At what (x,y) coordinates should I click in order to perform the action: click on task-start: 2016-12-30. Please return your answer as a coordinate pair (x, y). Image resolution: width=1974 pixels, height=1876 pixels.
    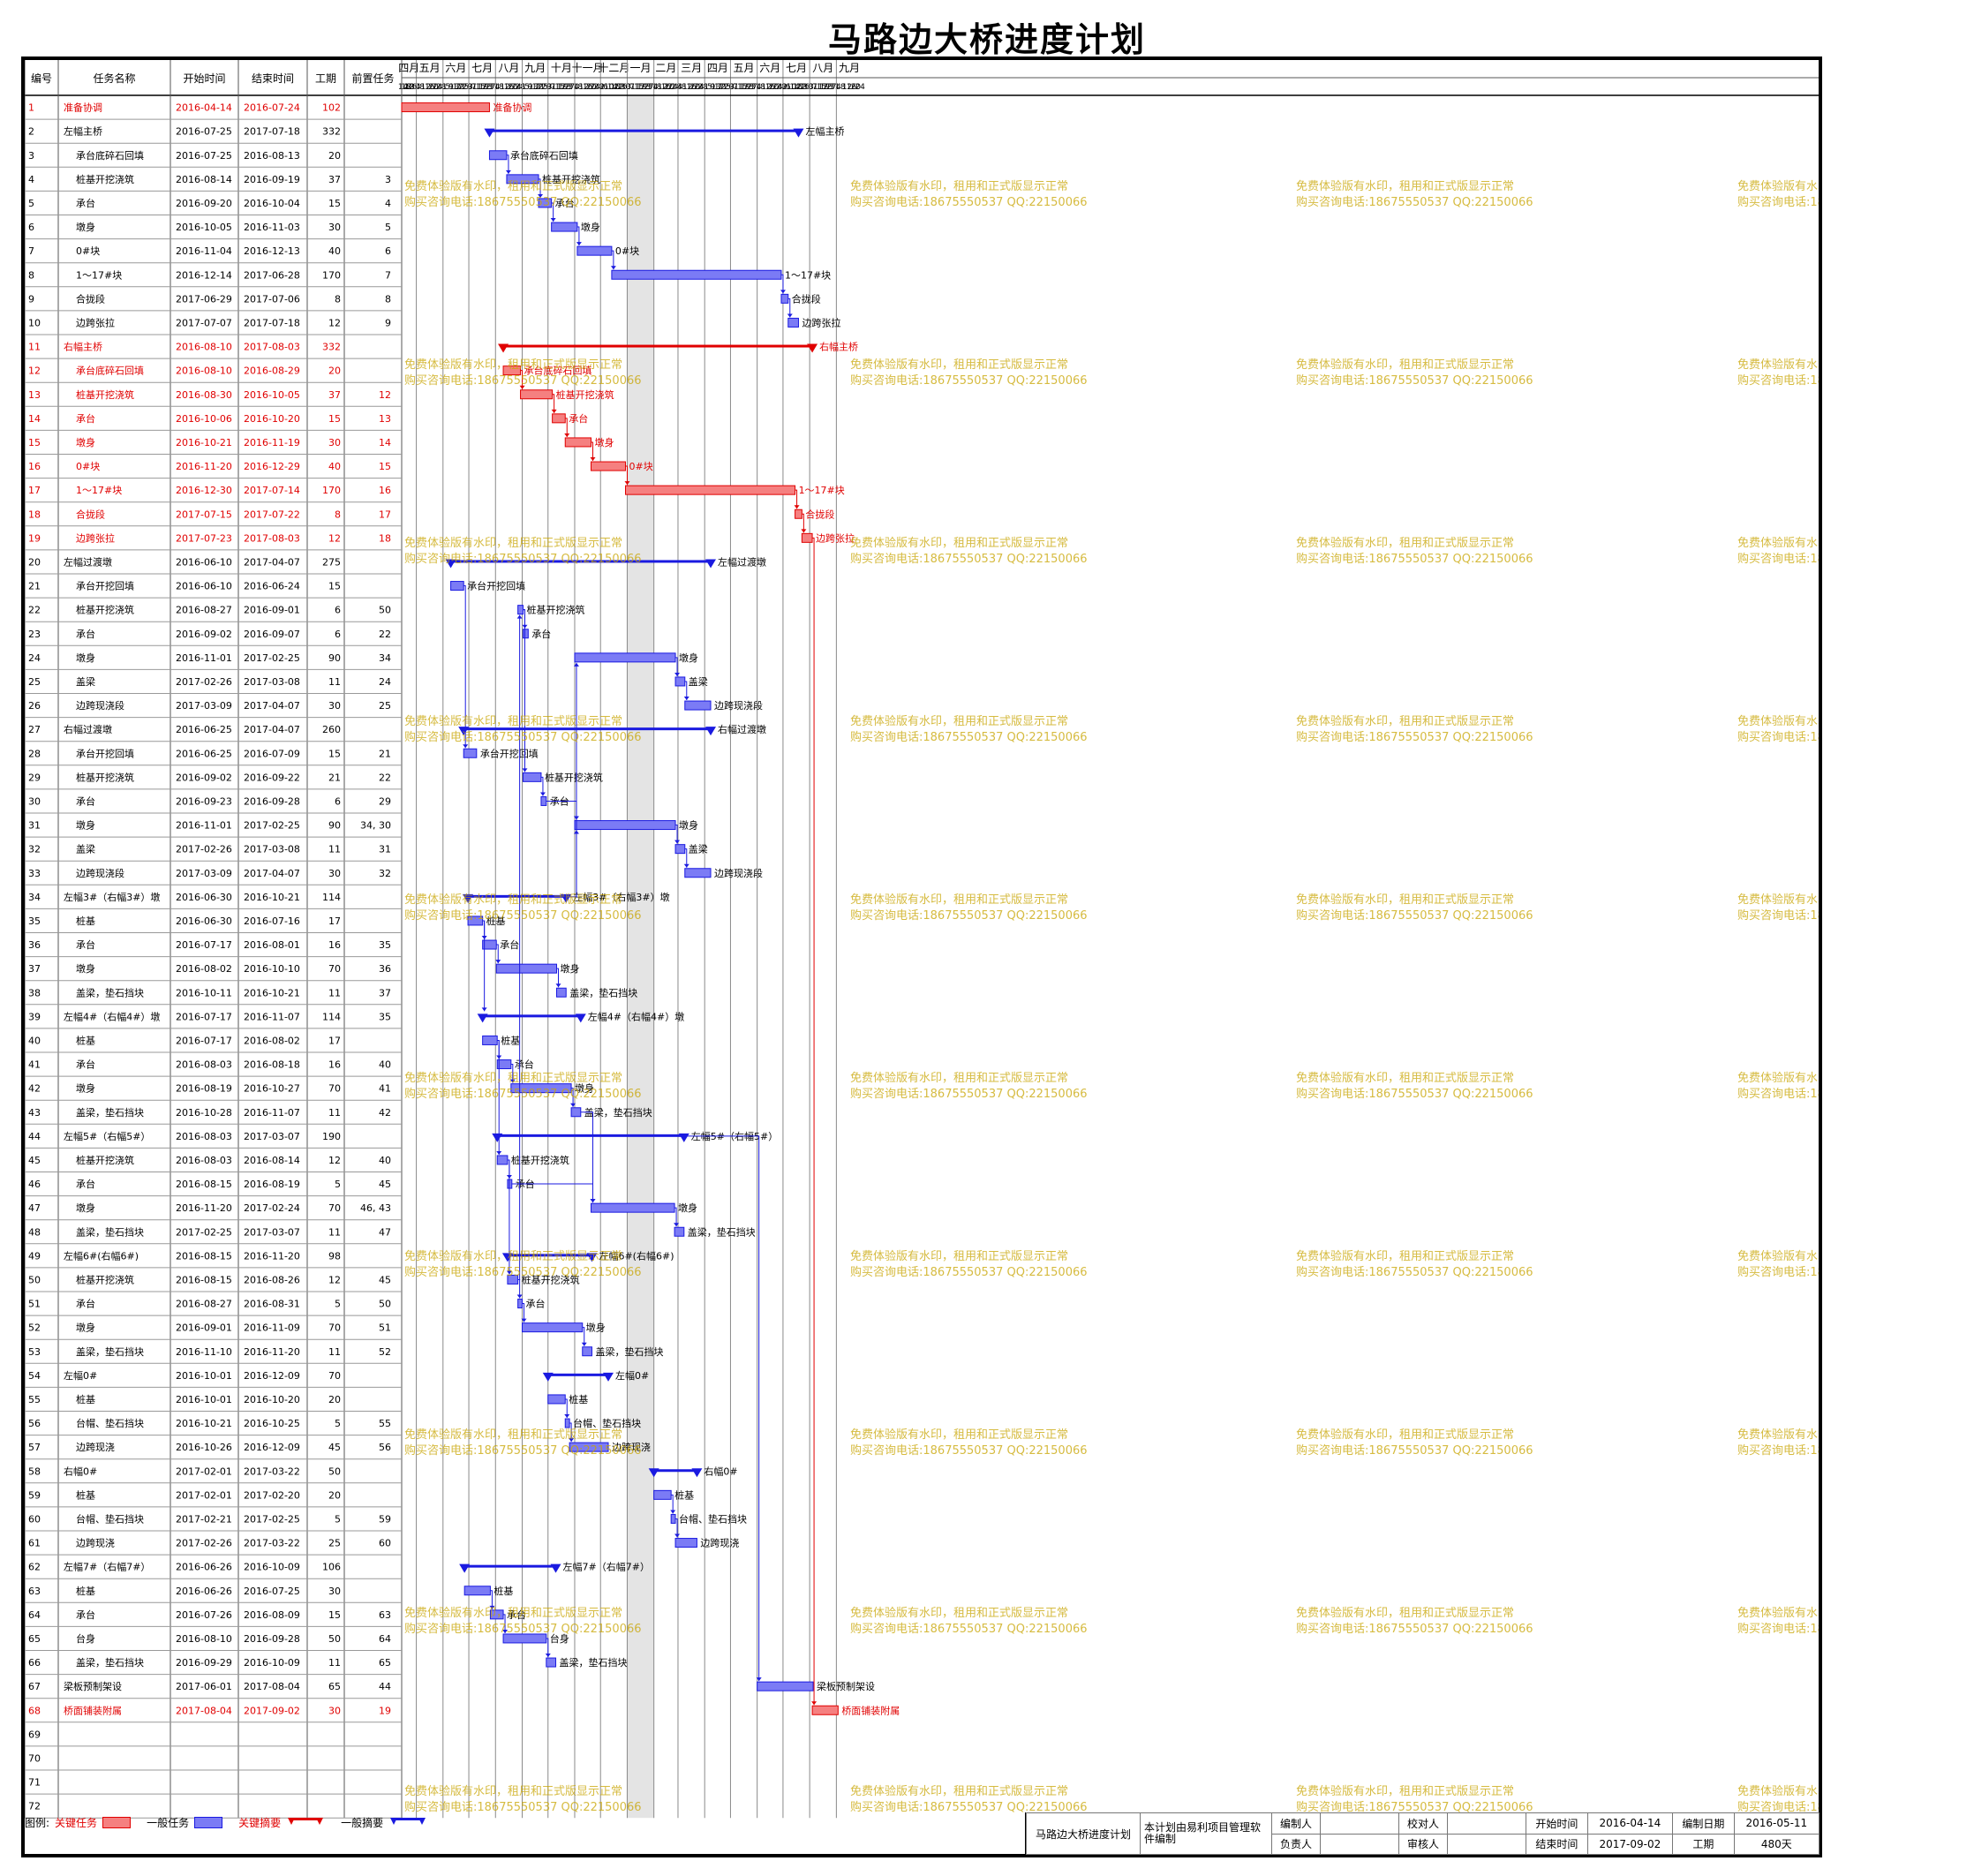
    Looking at the image, I should click on (204, 491).